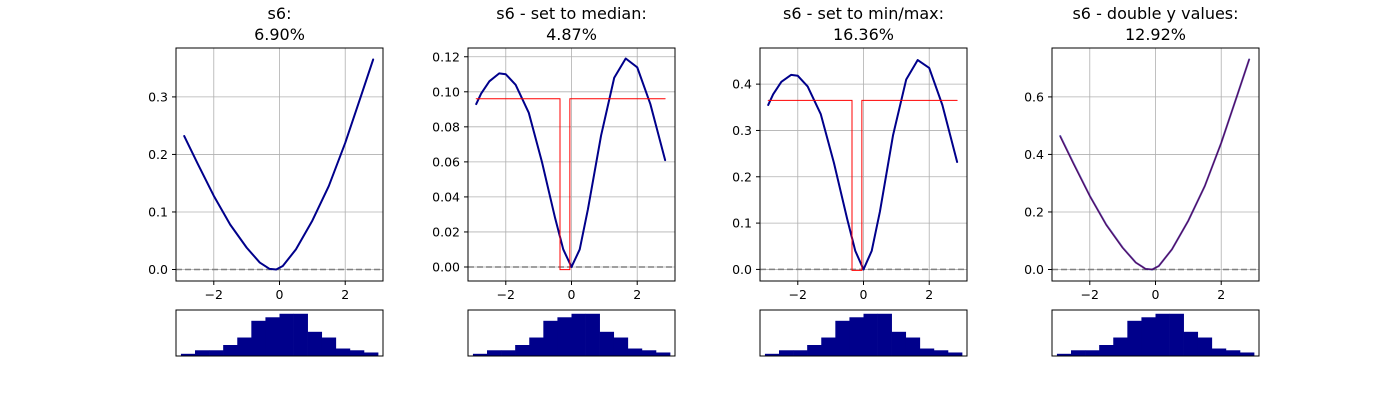 Image resolution: width=1400 pixels, height=400 pixels. Describe the element at coordinates (446, 231) in the screenshot. I see `y-tick-label: 0.02` at that location.